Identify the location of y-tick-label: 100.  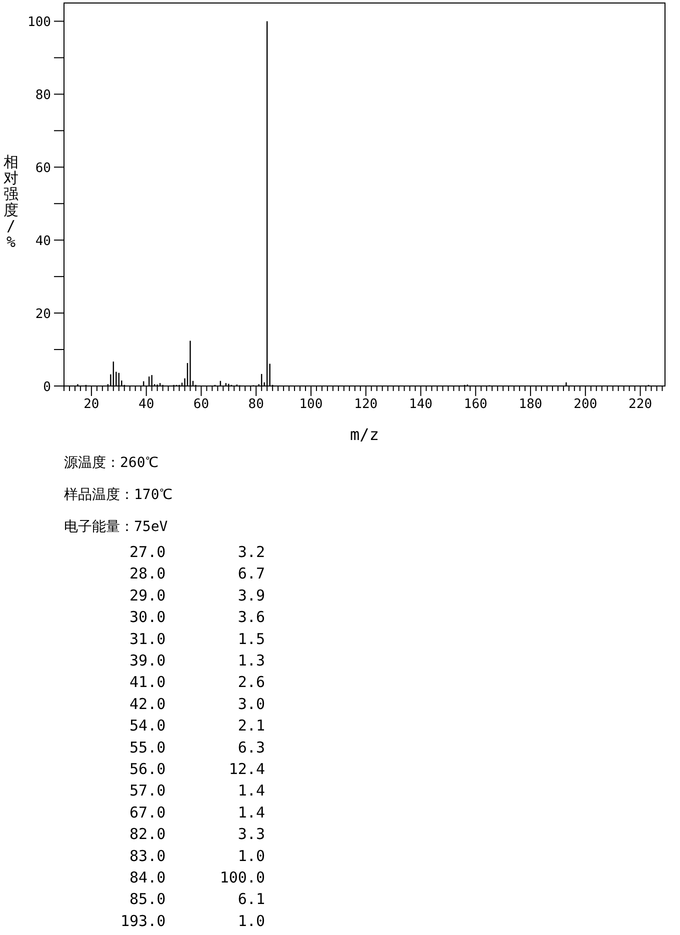
(39, 22).